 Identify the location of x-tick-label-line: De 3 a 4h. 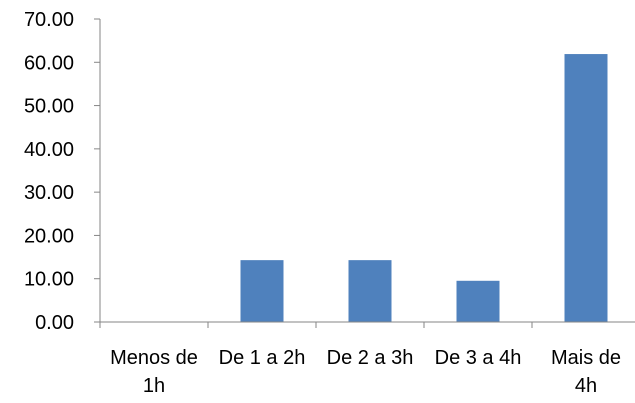
(478, 358).